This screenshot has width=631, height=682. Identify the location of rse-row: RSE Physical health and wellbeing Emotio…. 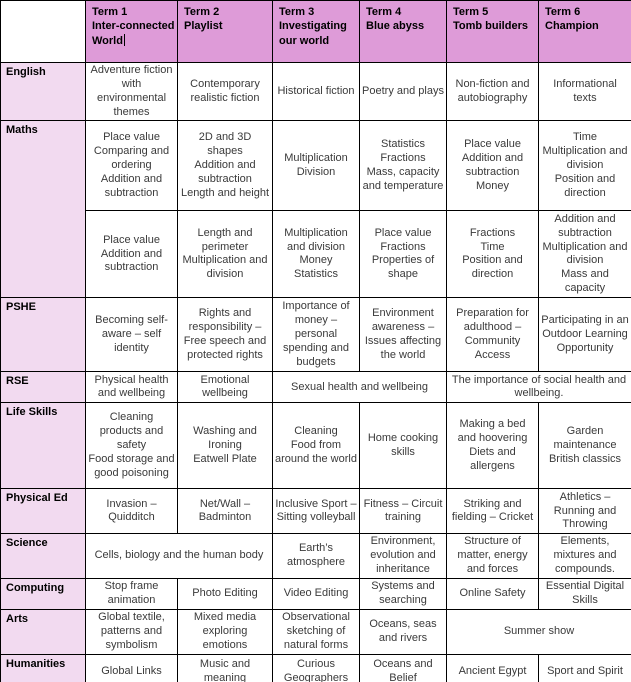
(315, 387).